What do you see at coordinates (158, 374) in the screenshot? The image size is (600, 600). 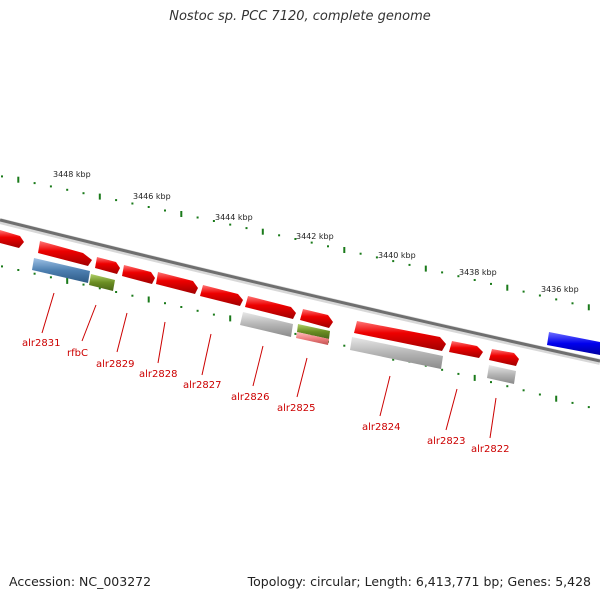 I see `gene-label: alr2828` at bounding box center [158, 374].